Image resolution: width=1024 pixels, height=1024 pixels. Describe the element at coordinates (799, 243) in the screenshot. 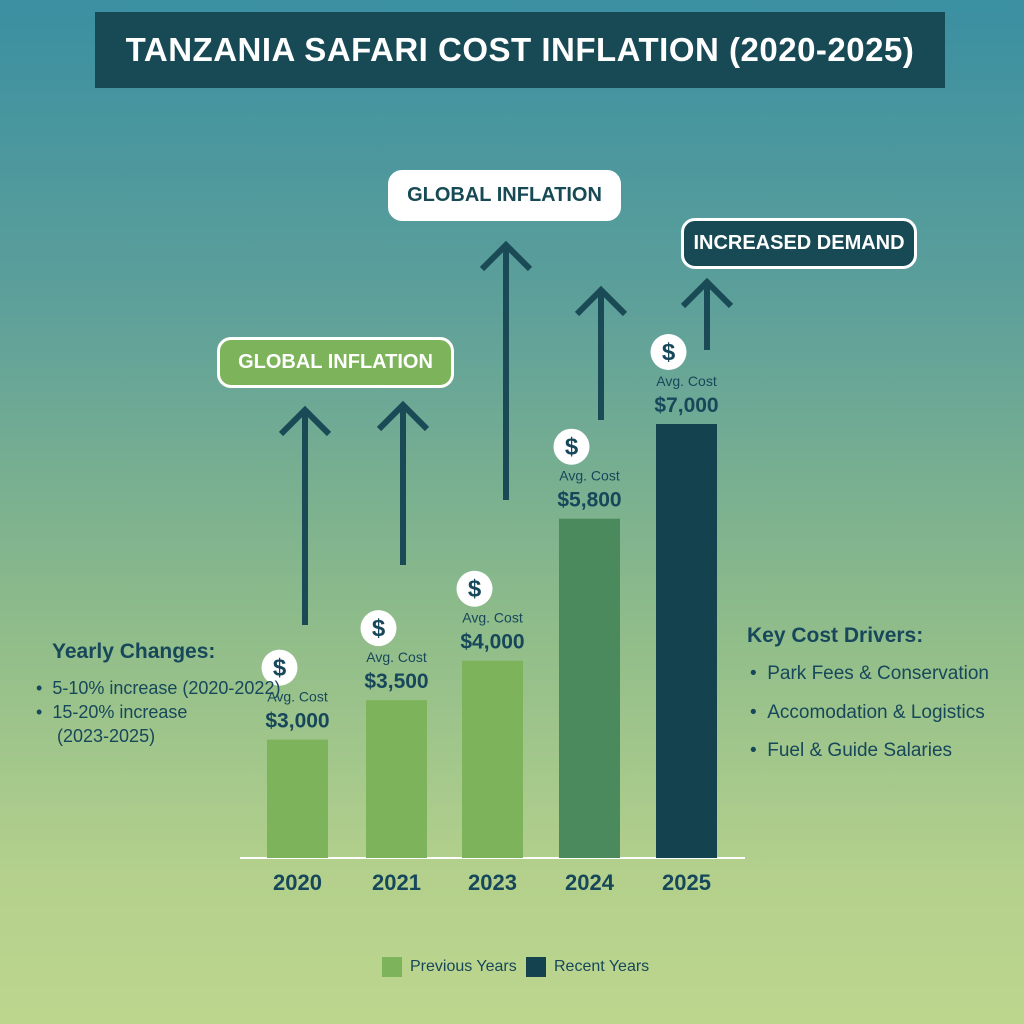

I see `callout-increased-demand: INCREASED DEMAND` at that location.